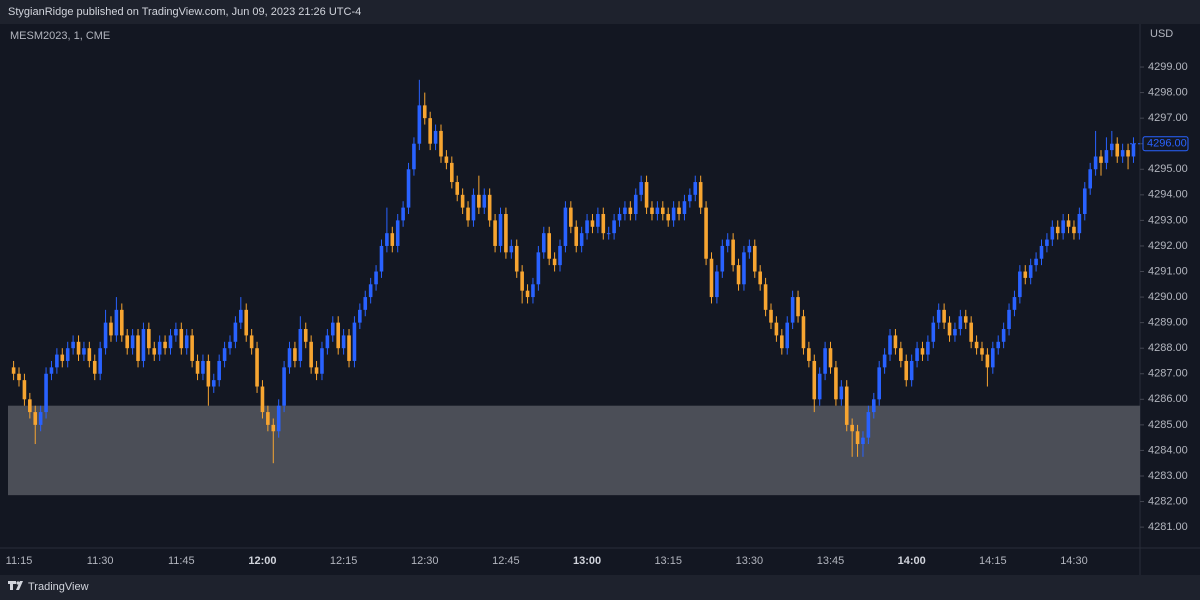 The width and height of the screenshot is (1200, 600). What do you see at coordinates (100, 561) in the screenshot?
I see `x-tick-label: 11:30` at bounding box center [100, 561].